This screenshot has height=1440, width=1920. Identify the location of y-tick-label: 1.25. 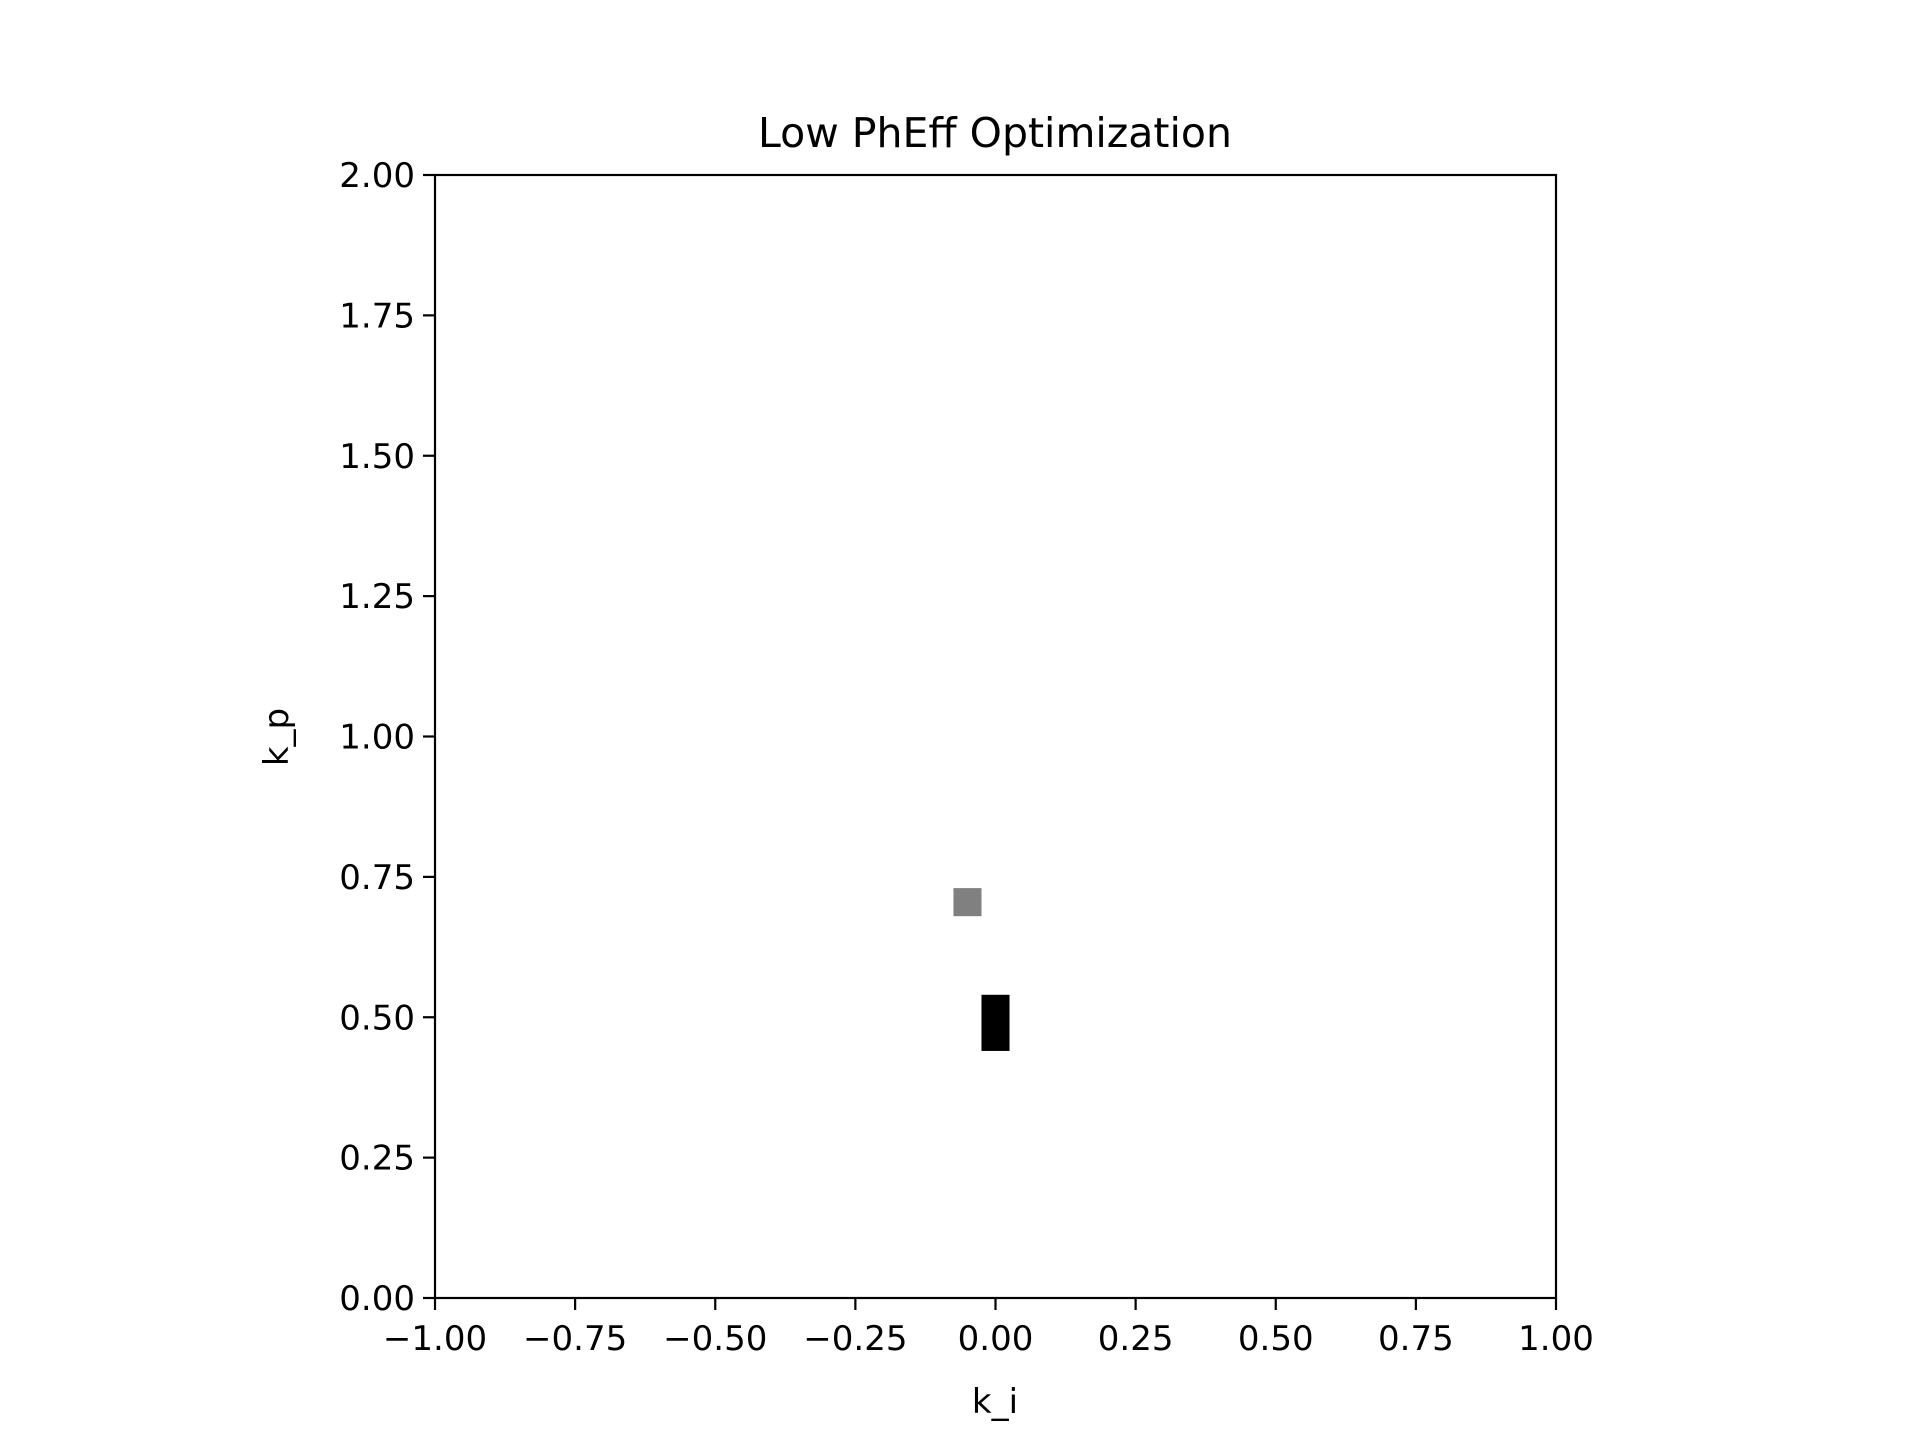
(377, 597).